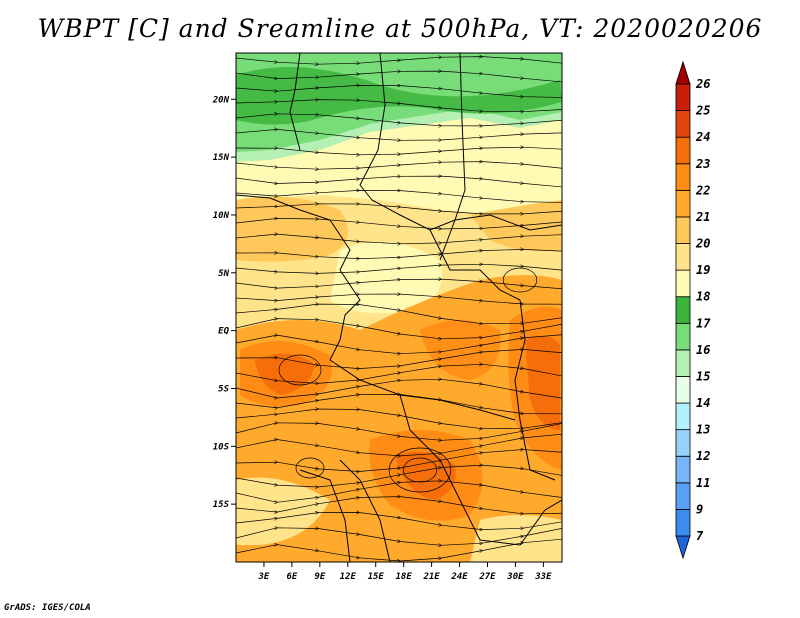  I want to click on y-tick-label: 15S, so click(221, 505).